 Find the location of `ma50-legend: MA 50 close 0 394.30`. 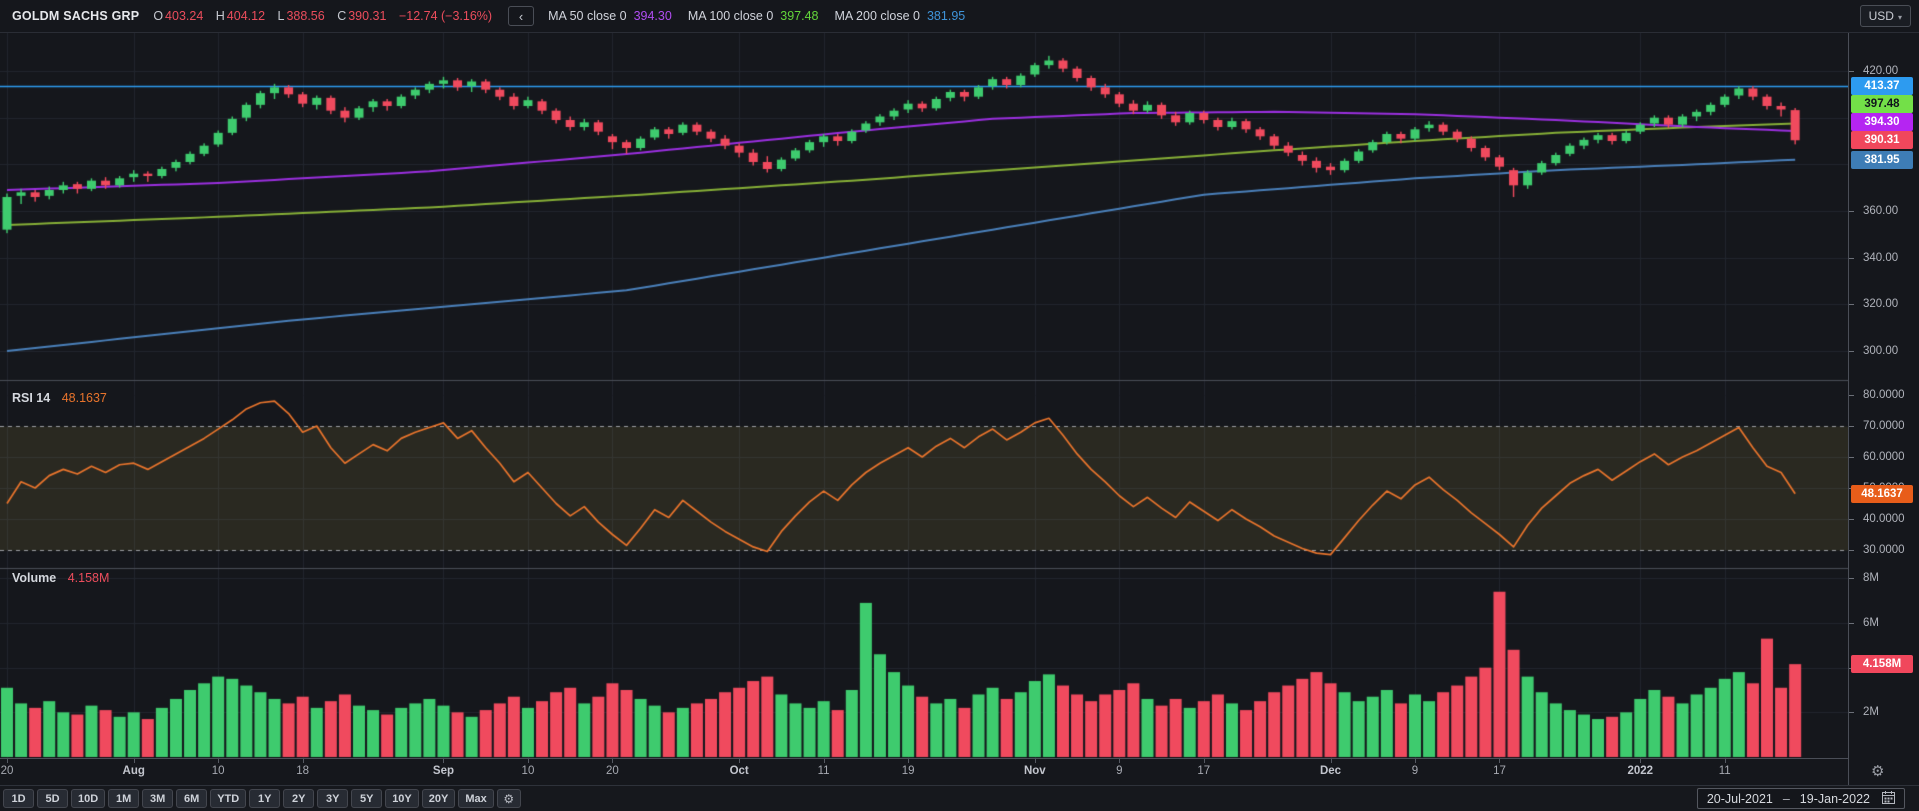

ma50-legend: MA 50 close 0 394.30 is located at coordinates (610, 16).